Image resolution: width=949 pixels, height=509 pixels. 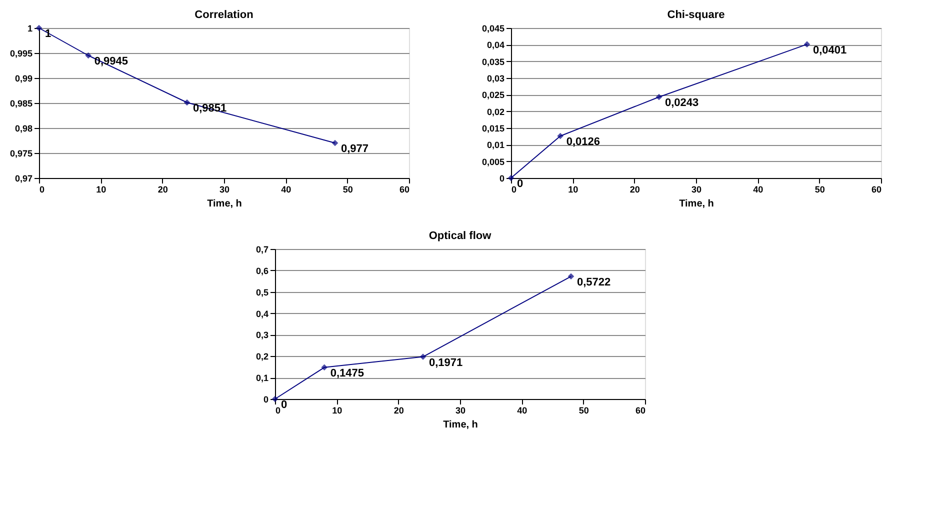 What do you see at coordinates (355, 149) in the screenshot?
I see `data-label: 0,977` at bounding box center [355, 149].